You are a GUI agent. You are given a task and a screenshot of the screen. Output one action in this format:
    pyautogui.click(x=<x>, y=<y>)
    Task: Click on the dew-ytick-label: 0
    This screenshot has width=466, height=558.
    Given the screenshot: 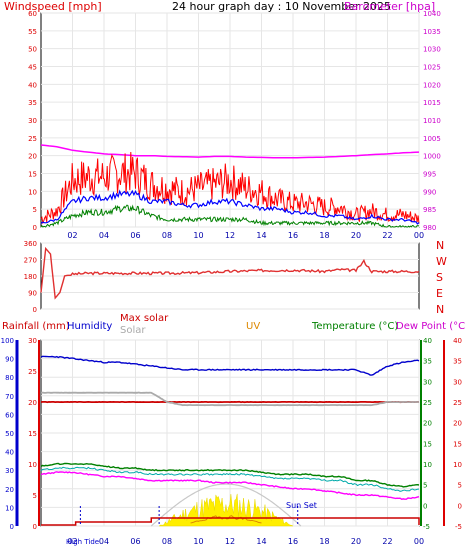 What is the action you would take?
    pyautogui.click(x=460, y=506)
    